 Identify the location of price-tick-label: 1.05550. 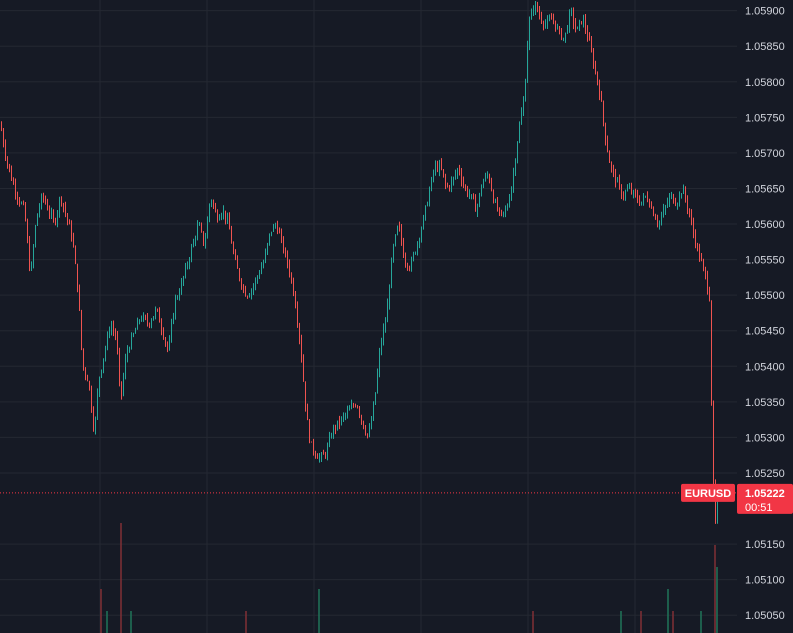
(765, 261).